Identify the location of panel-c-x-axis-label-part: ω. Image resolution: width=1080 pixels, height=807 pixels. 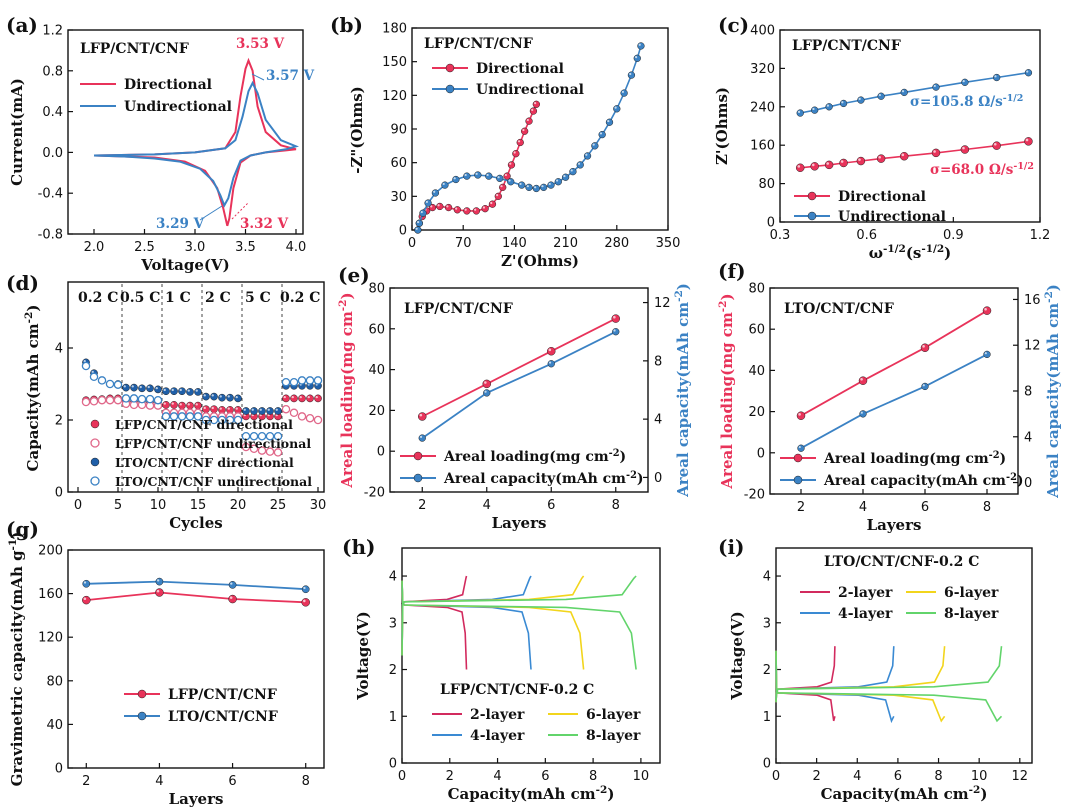
(876, 253).